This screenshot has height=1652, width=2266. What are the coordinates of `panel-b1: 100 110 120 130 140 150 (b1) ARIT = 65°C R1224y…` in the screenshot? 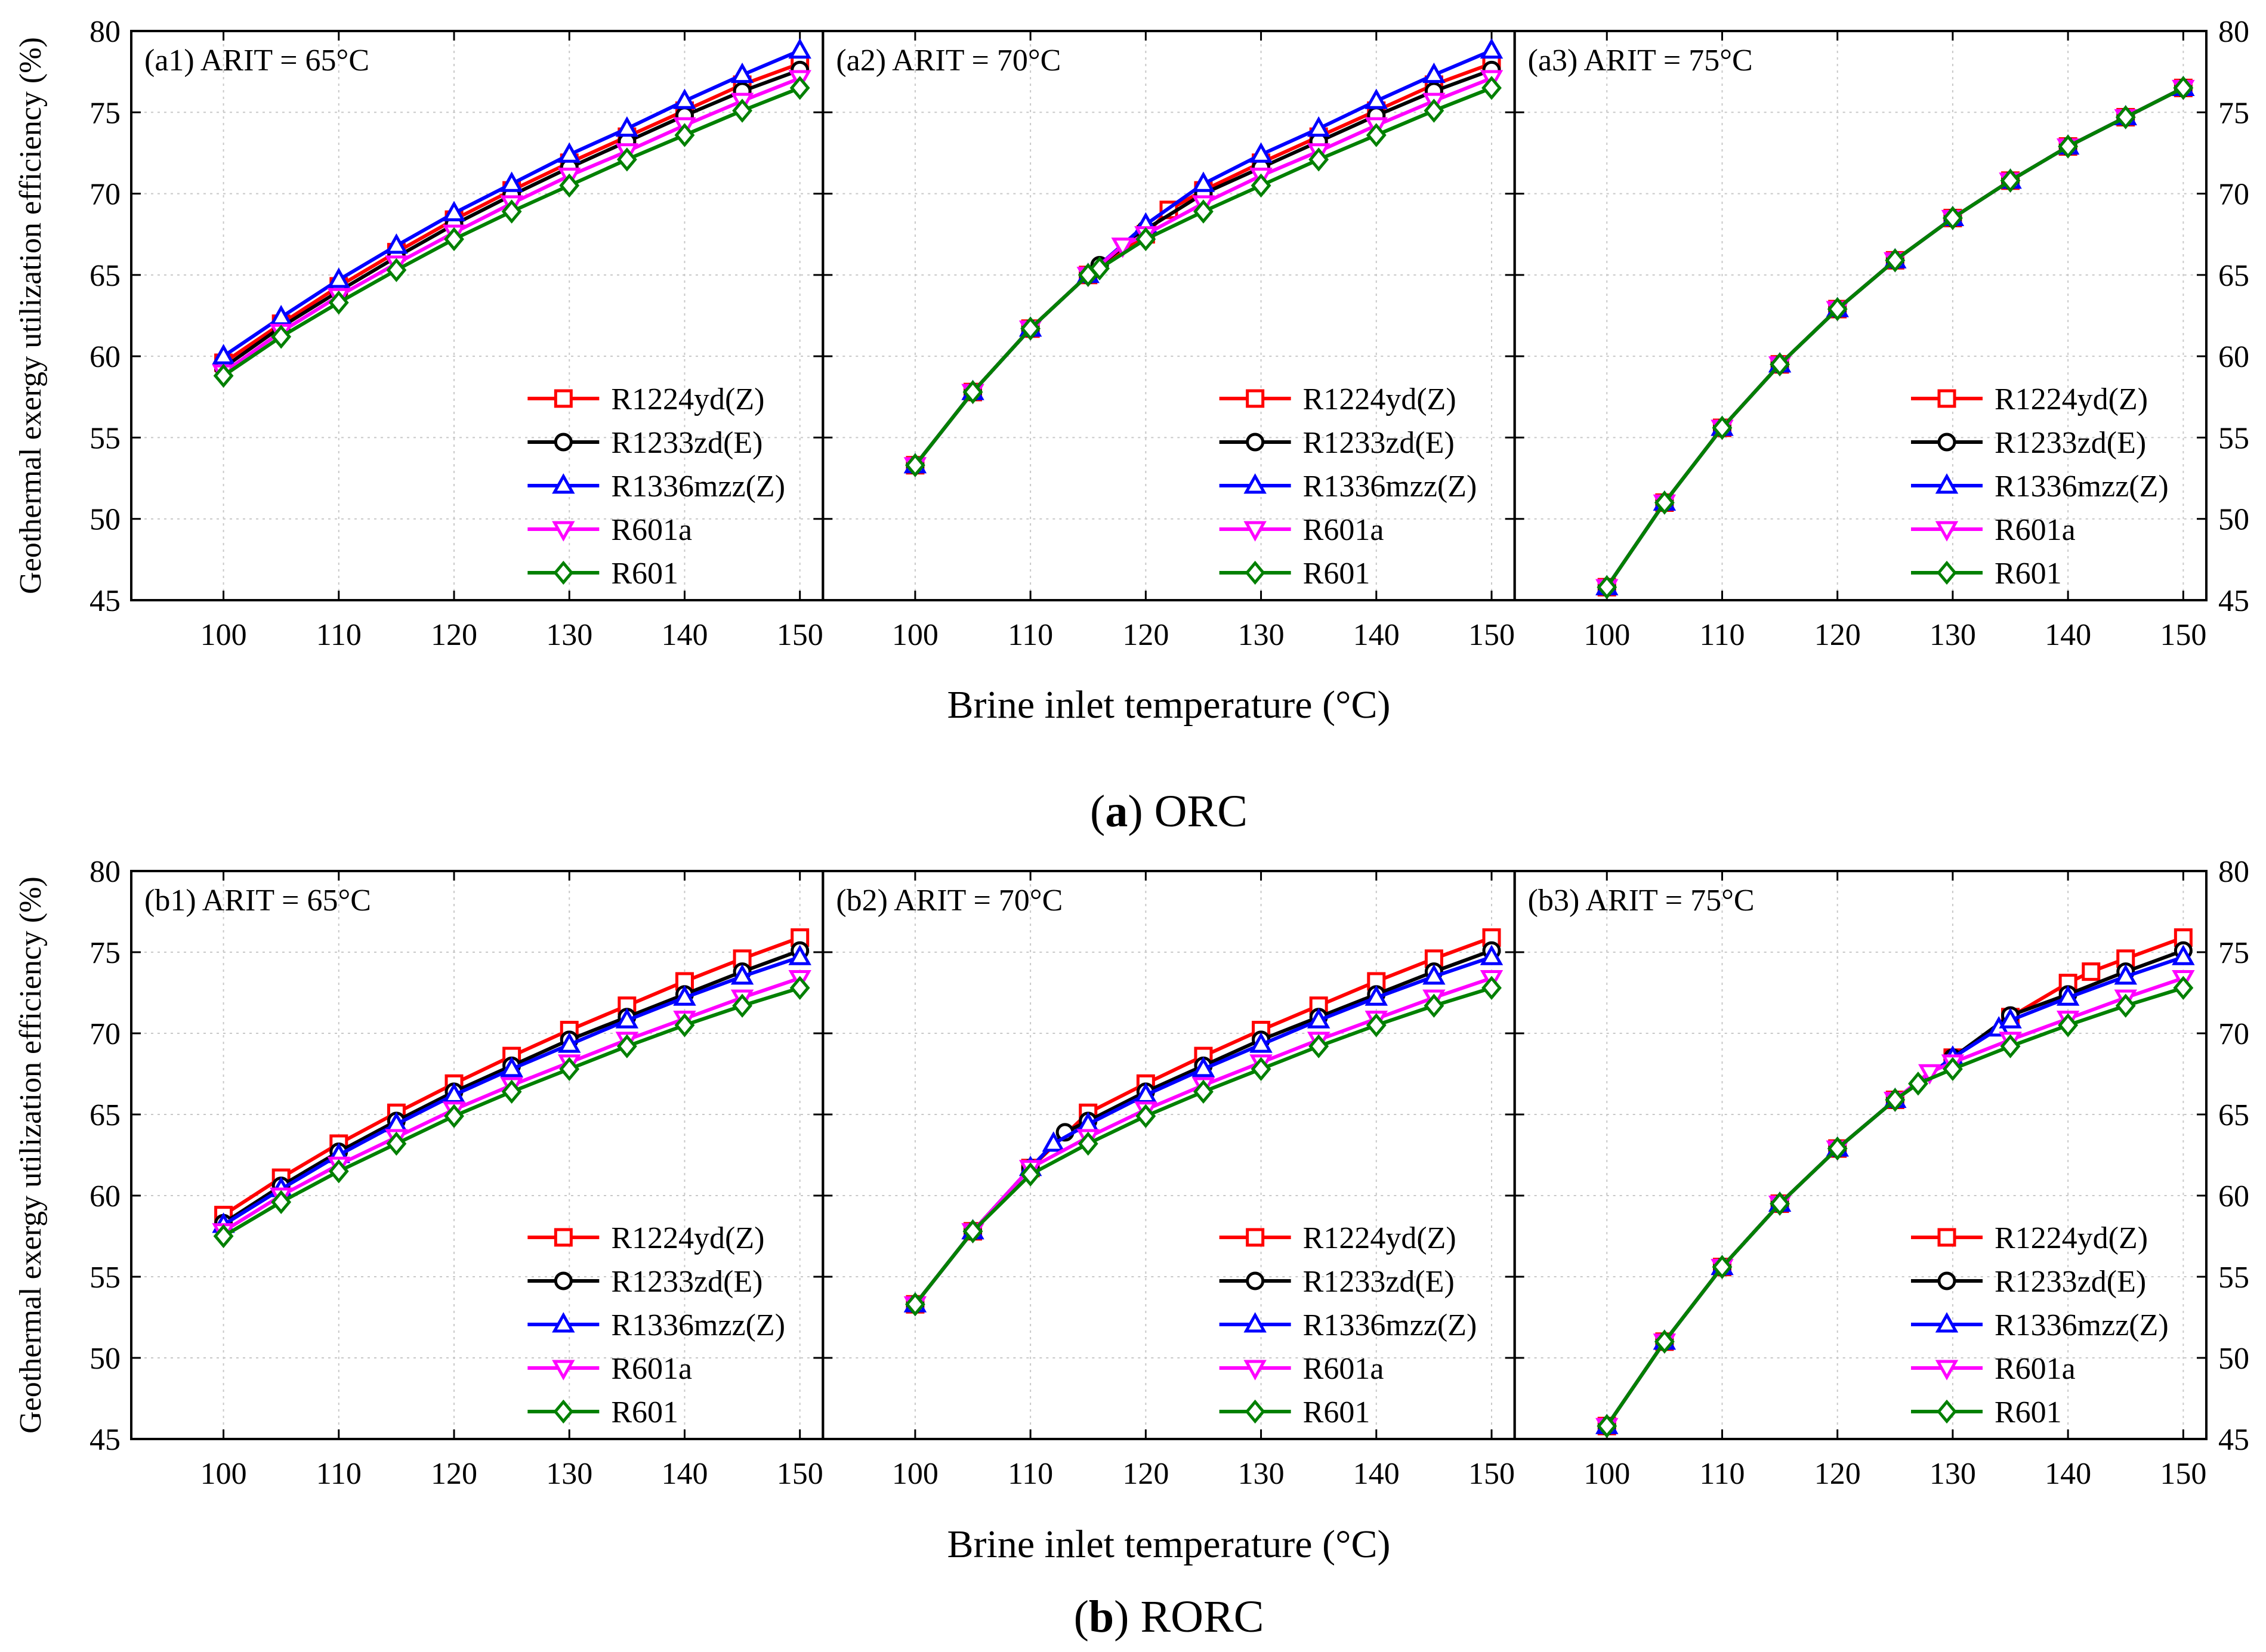 It's located at (477, 1180).